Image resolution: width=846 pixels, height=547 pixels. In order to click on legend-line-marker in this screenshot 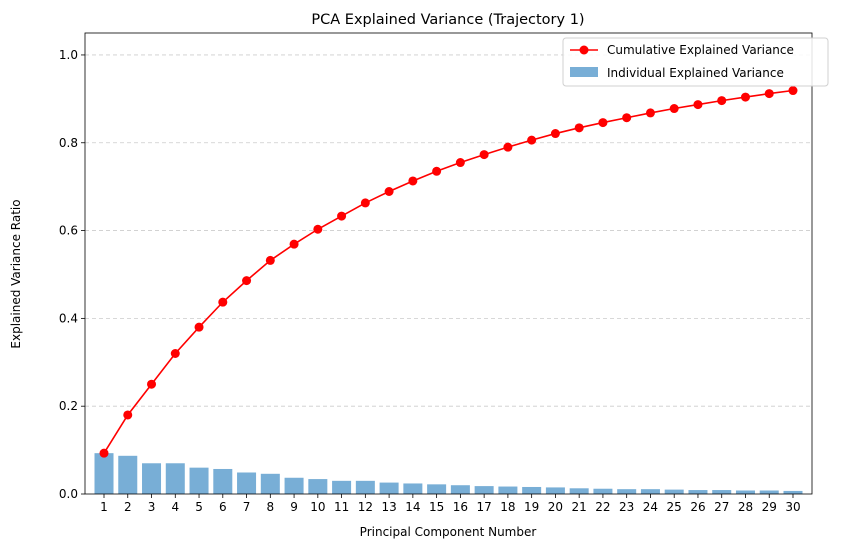, I will do `click(584, 50)`.